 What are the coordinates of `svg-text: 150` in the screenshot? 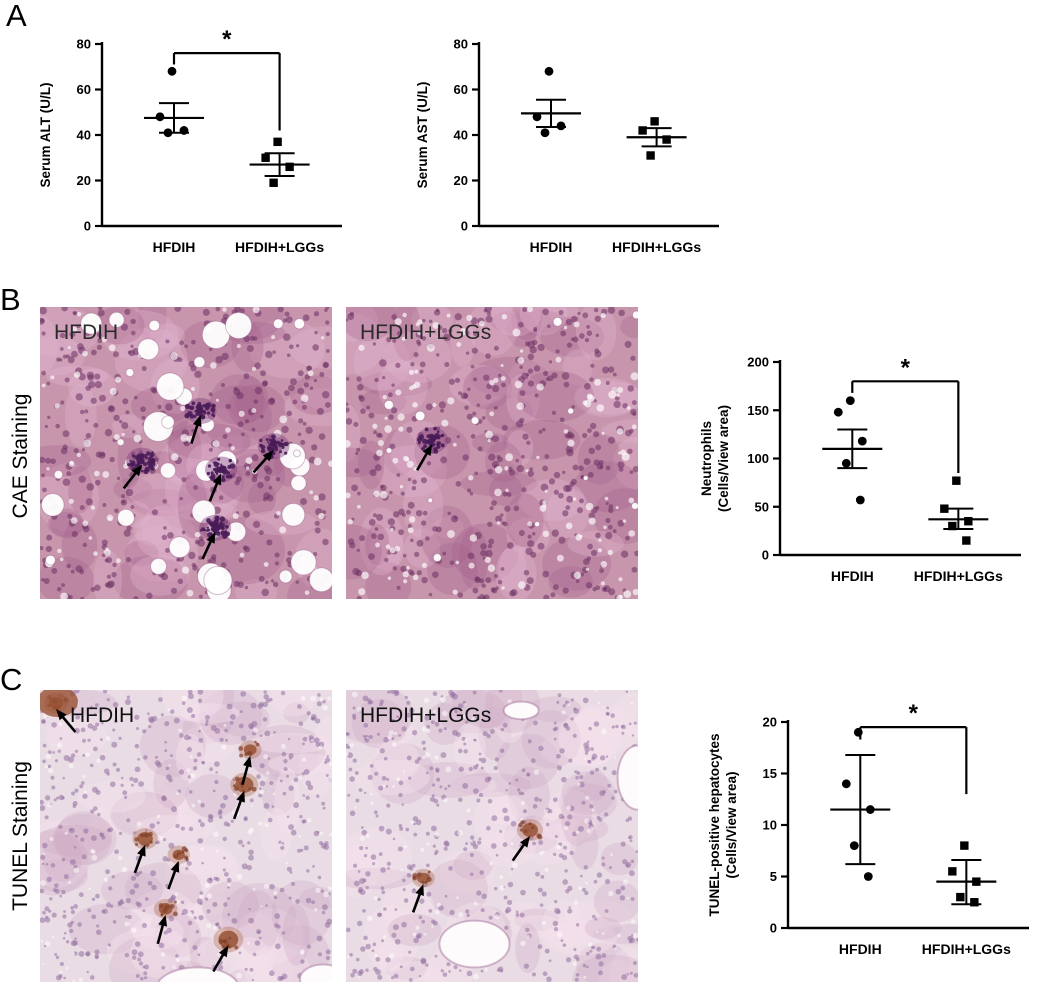 It's located at (758, 410).